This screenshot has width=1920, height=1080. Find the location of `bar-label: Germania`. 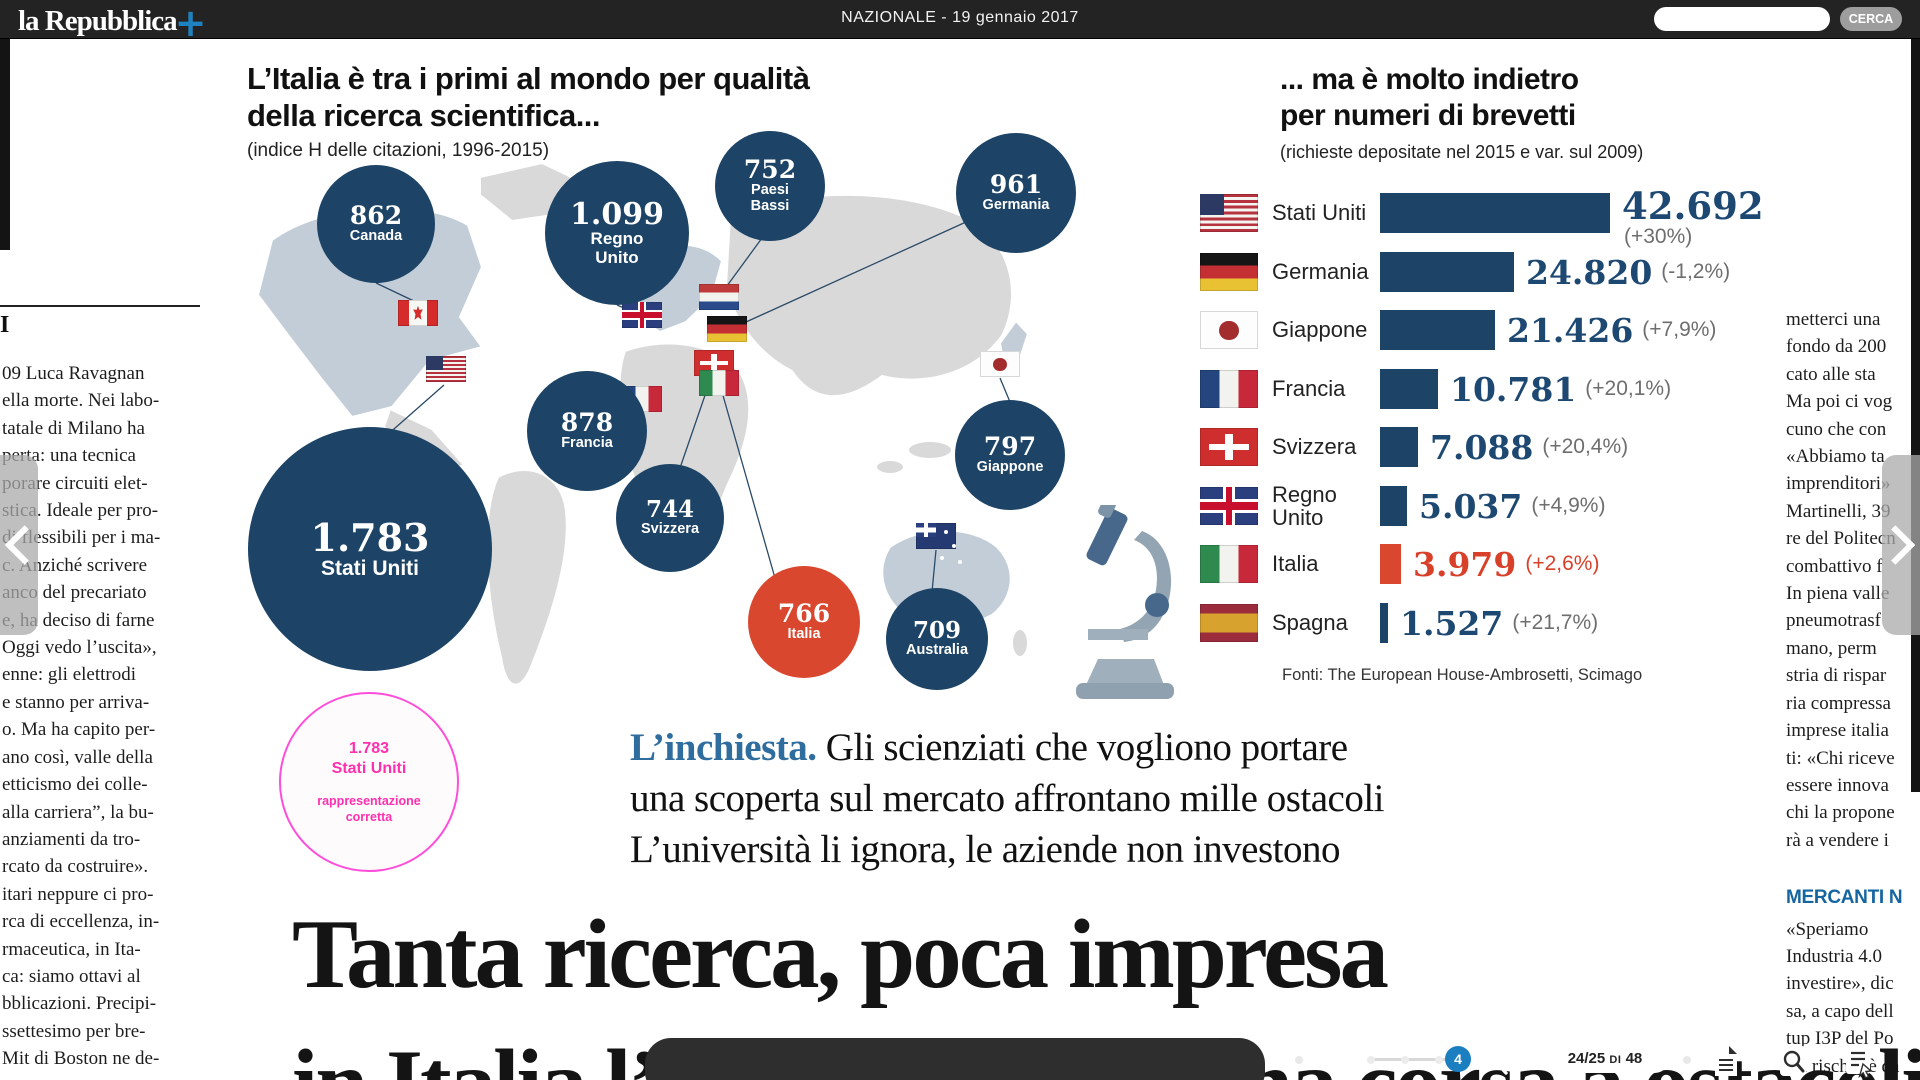

bar-label: Germania is located at coordinates (1320, 272).